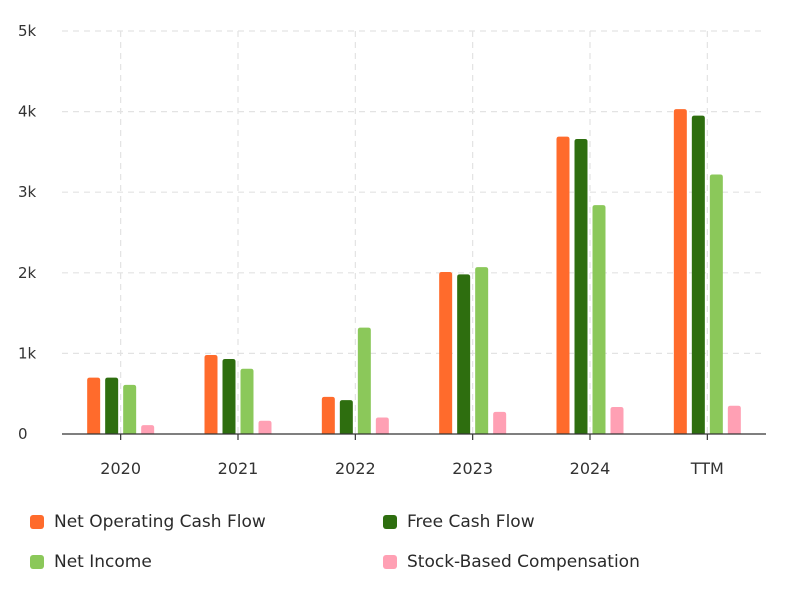 This screenshot has height=600, width=789. Describe the element at coordinates (120, 468) in the screenshot. I see `x-tick-label: 2020` at that location.